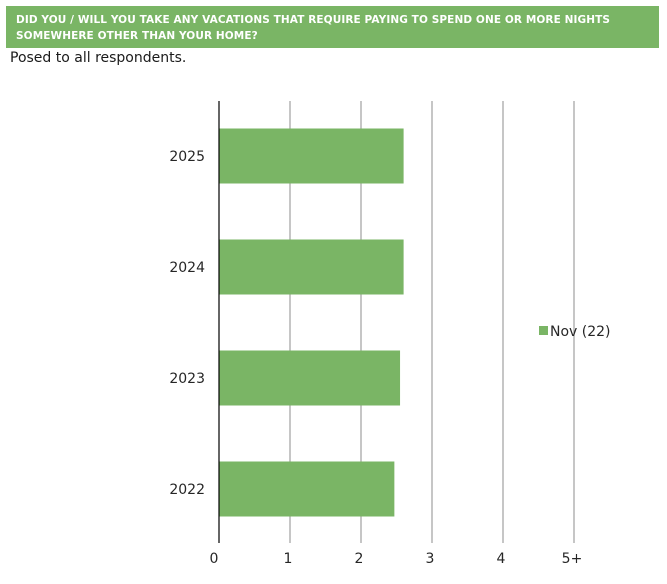 Image resolution: width=667 pixels, height=584 pixels. What do you see at coordinates (187, 490) in the screenshot?
I see `category-label: 2022` at bounding box center [187, 490].